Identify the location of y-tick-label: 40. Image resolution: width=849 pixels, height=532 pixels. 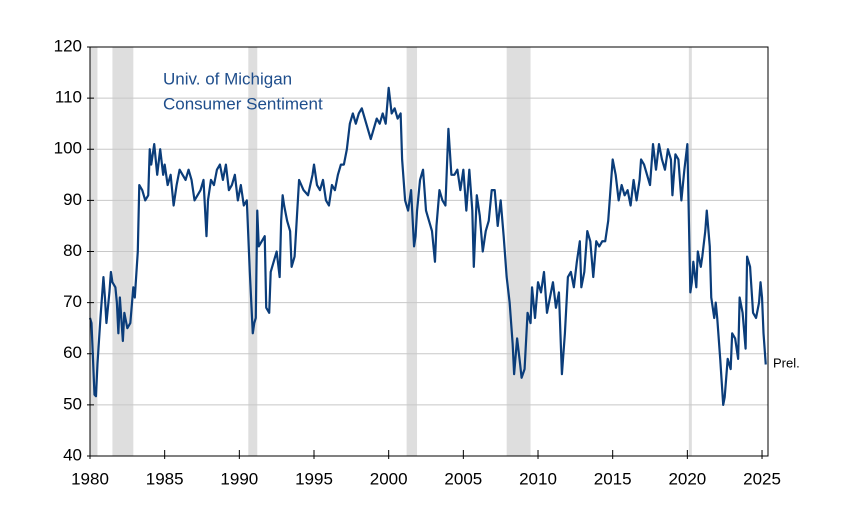
(72, 454).